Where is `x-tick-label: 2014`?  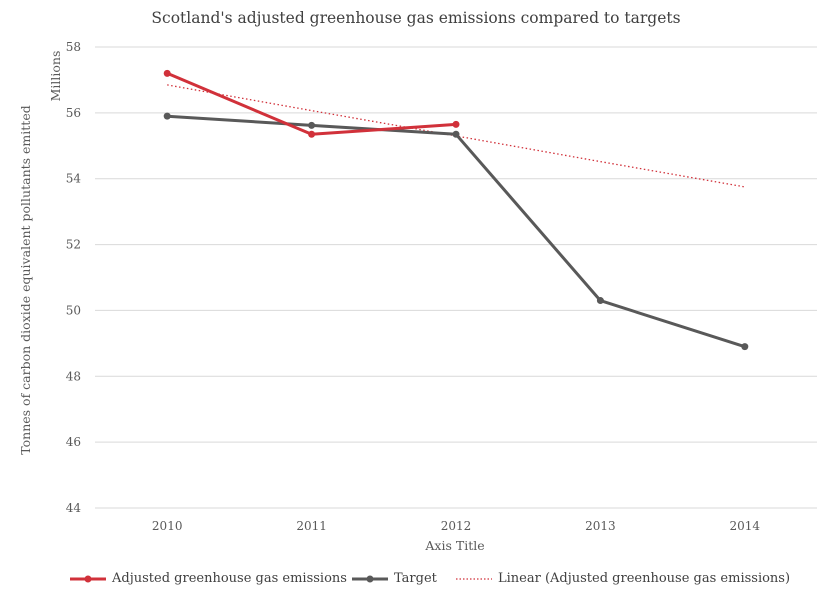
x-tick-label: 2014 is located at coordinates (745, 526).